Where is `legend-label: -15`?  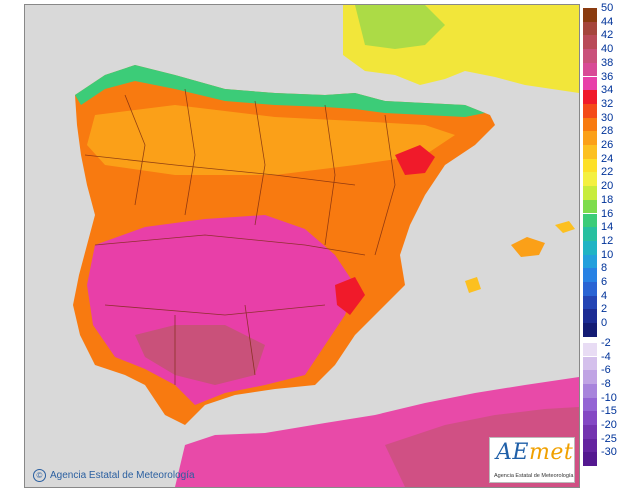
legend-label: -15 is located at coordinates (609, 411).